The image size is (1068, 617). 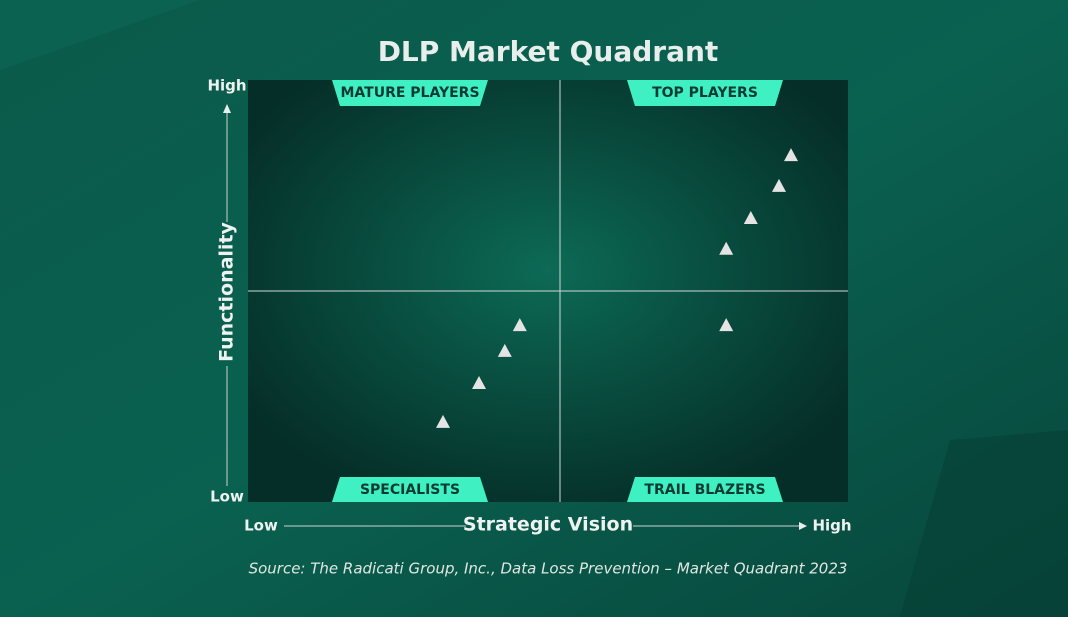 I want to click on y-tick-label: Low, so click(x=227, y=497).